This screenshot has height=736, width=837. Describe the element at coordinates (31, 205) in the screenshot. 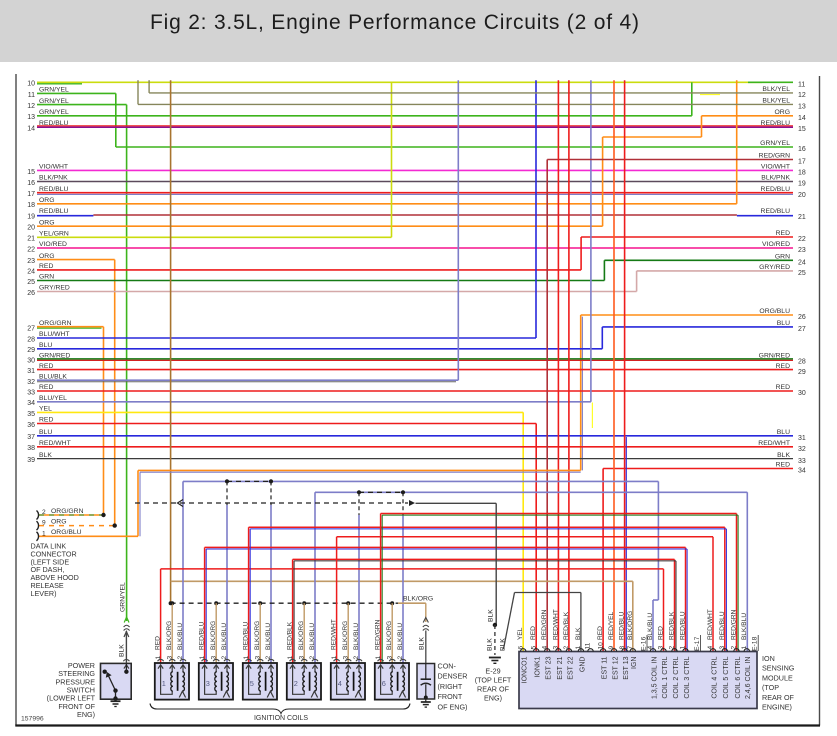

I see `svg-text: 18` at that location.